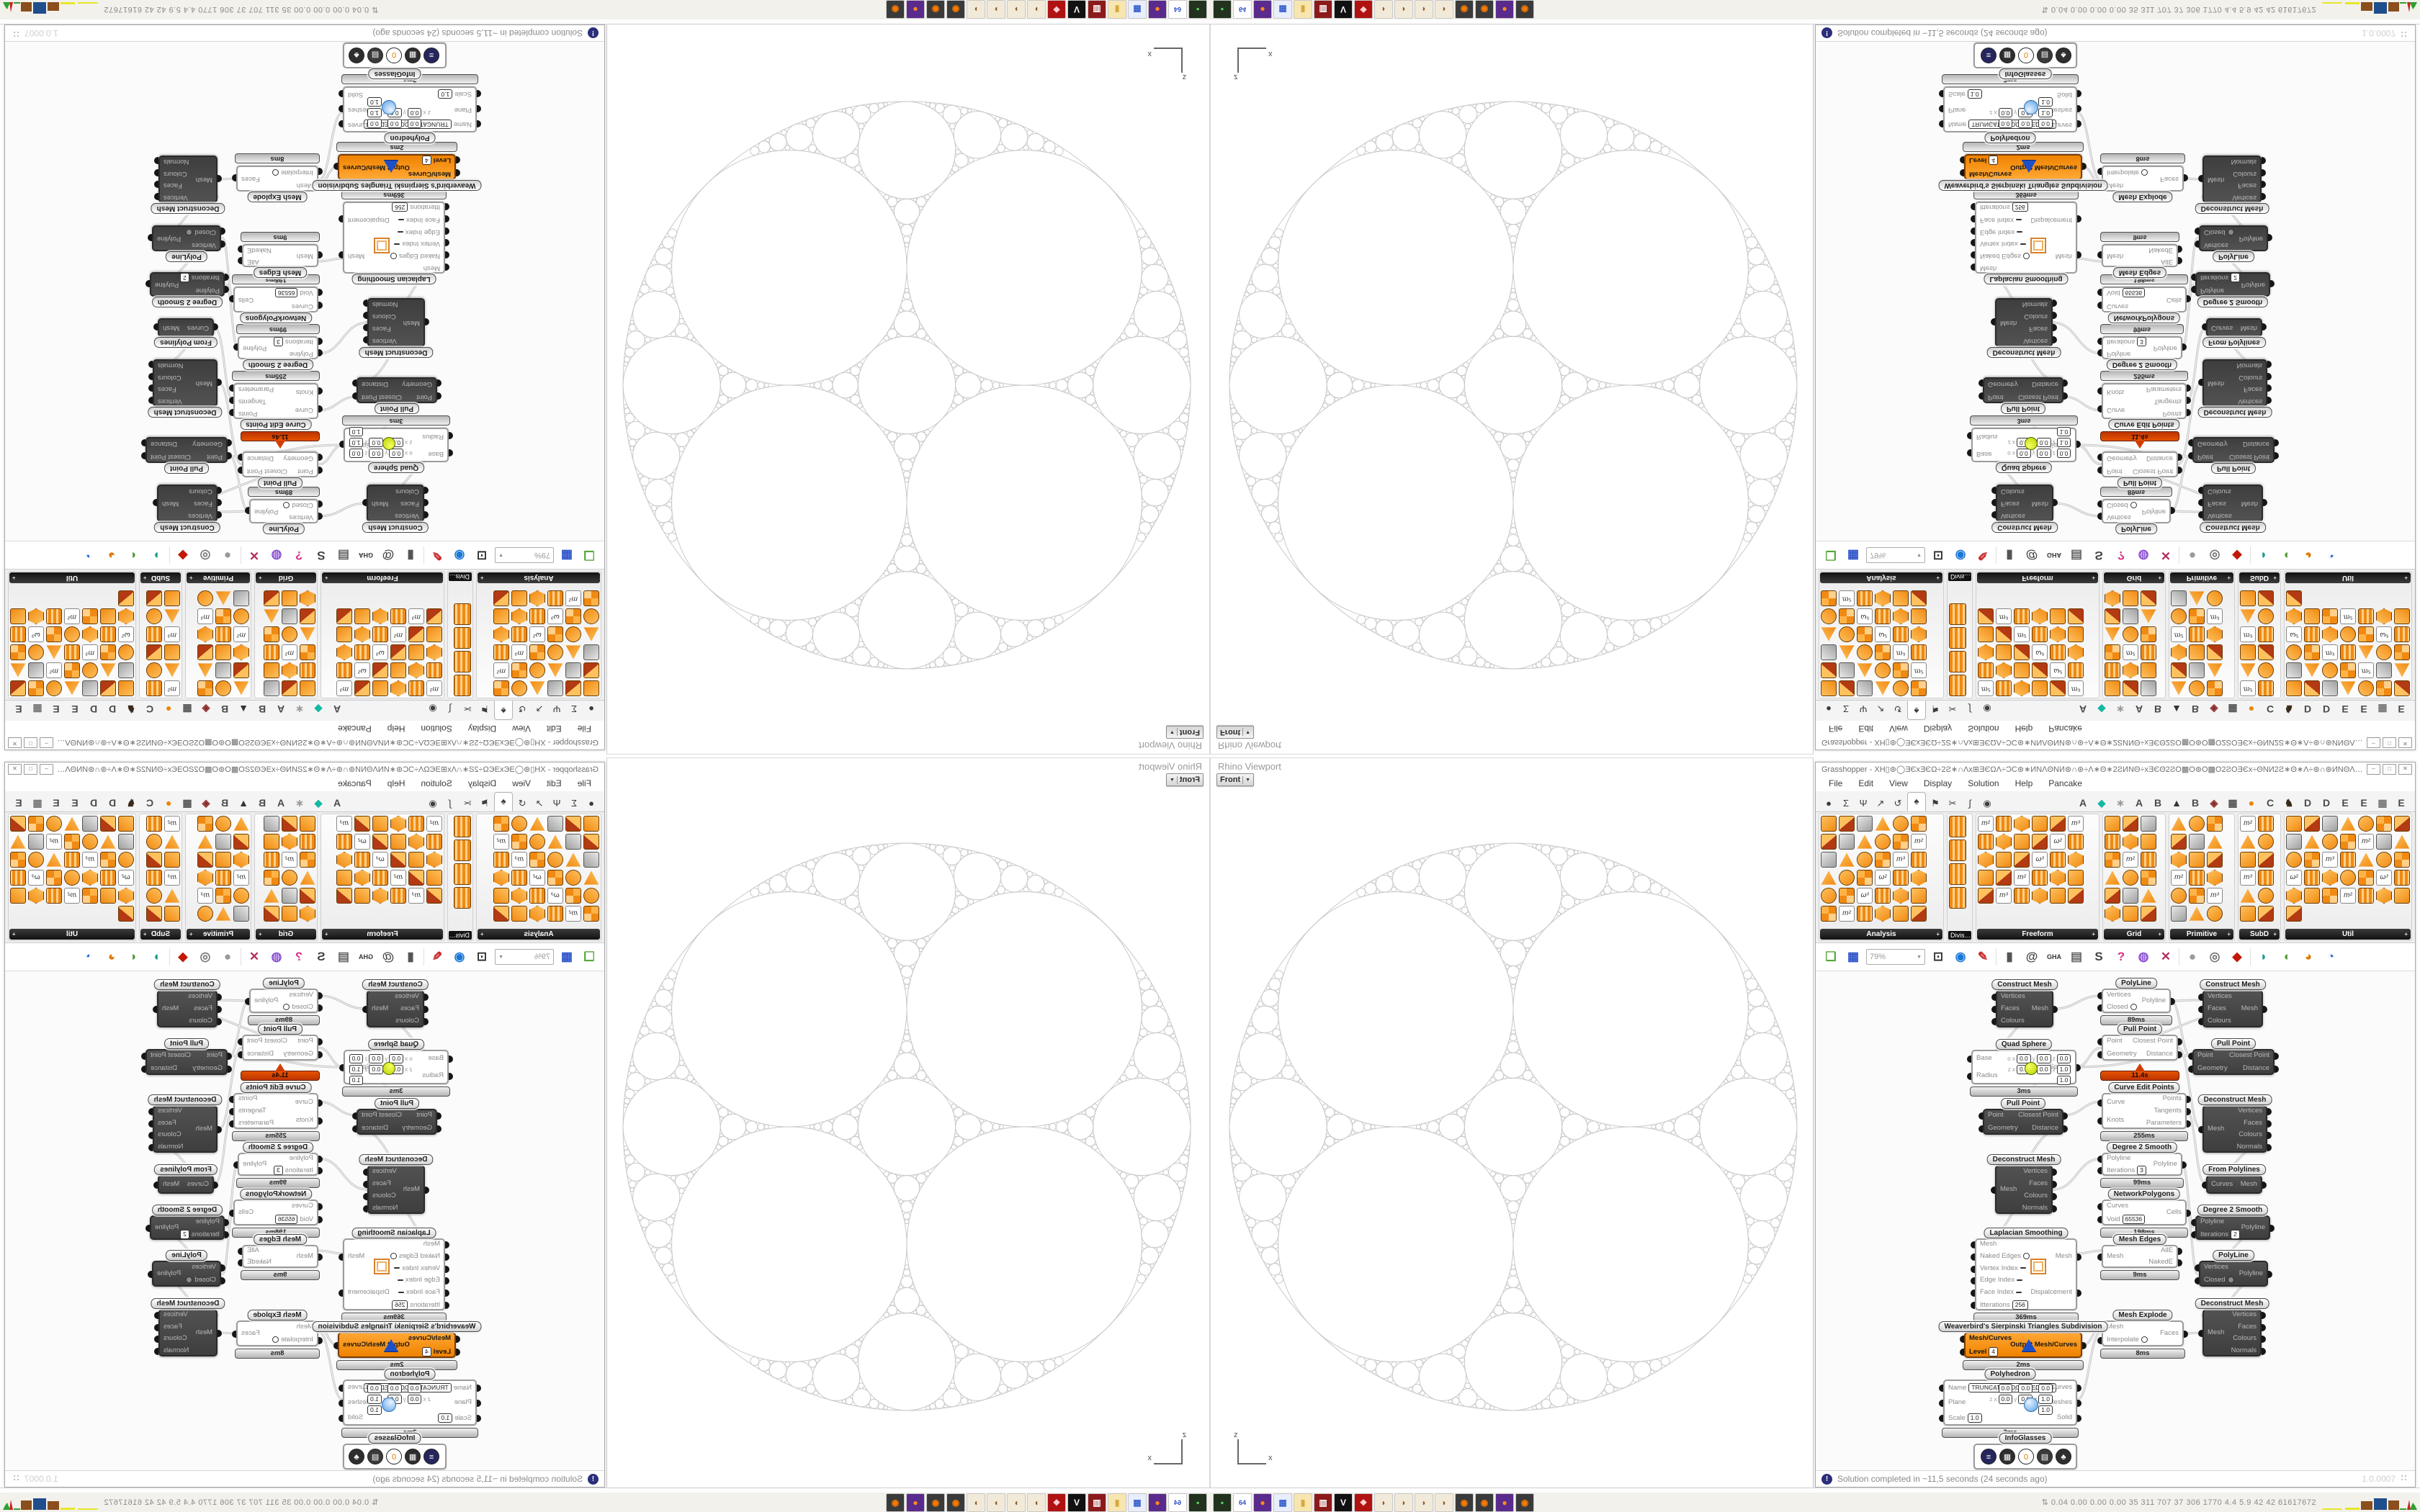  I want to click on taskbar-app-cards: ❖, so click(1363, 1502).